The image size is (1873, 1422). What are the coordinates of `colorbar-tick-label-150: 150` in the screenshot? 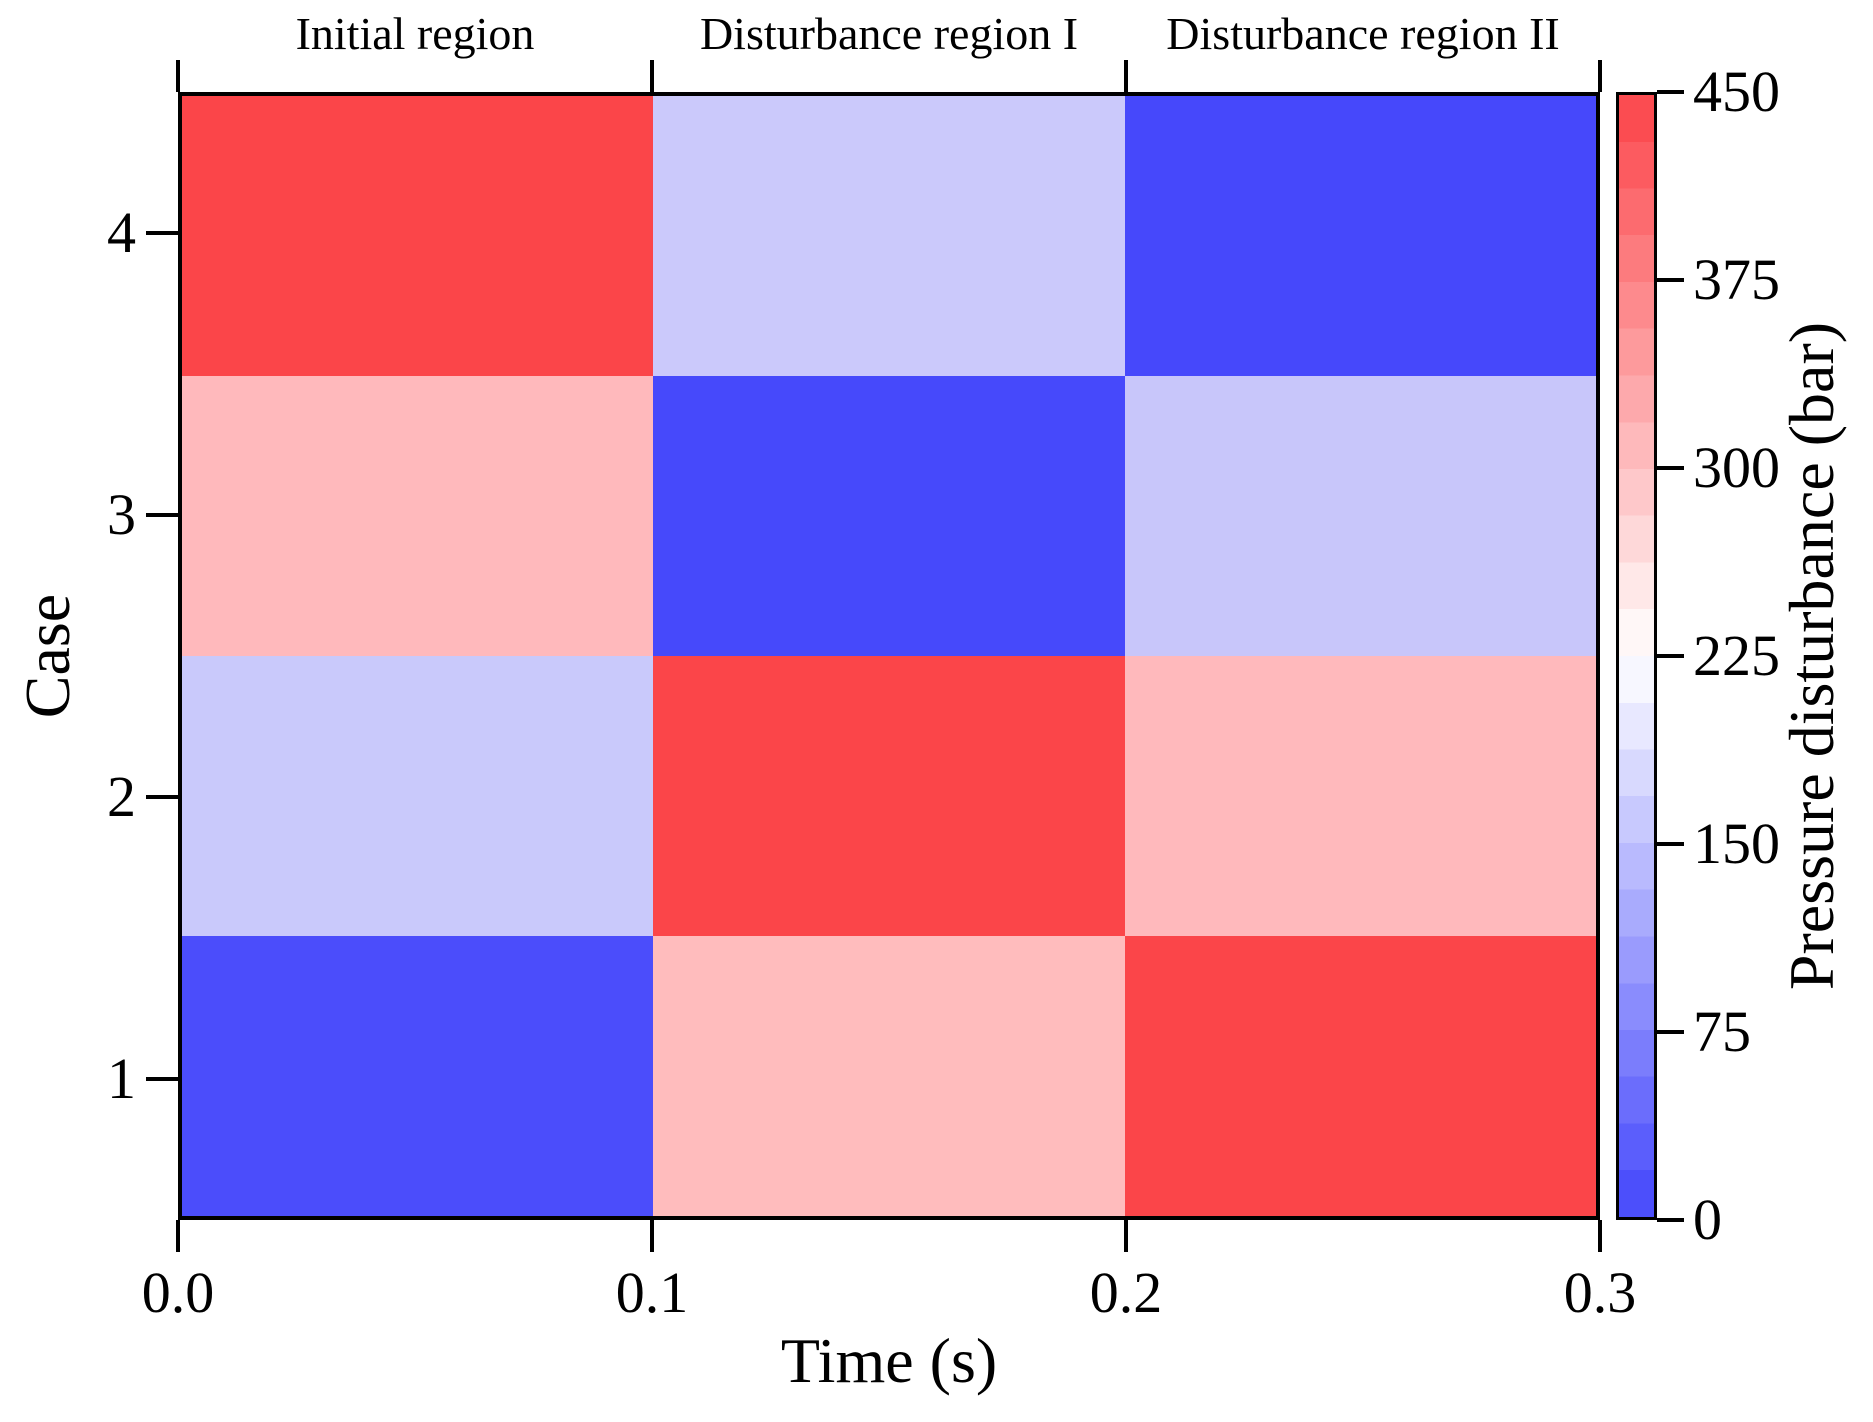 It's located at (1736, 843).